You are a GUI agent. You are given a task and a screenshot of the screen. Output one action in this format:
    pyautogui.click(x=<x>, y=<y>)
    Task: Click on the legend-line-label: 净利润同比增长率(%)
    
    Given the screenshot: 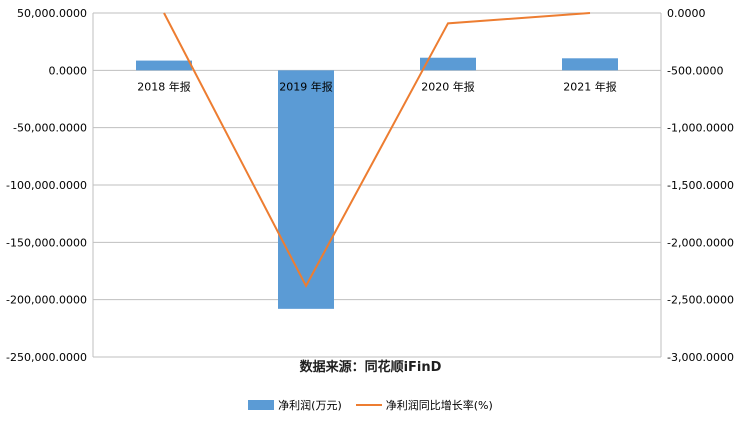 What is the action you would take?
    pyautogui.click(x=439, y=405)
    